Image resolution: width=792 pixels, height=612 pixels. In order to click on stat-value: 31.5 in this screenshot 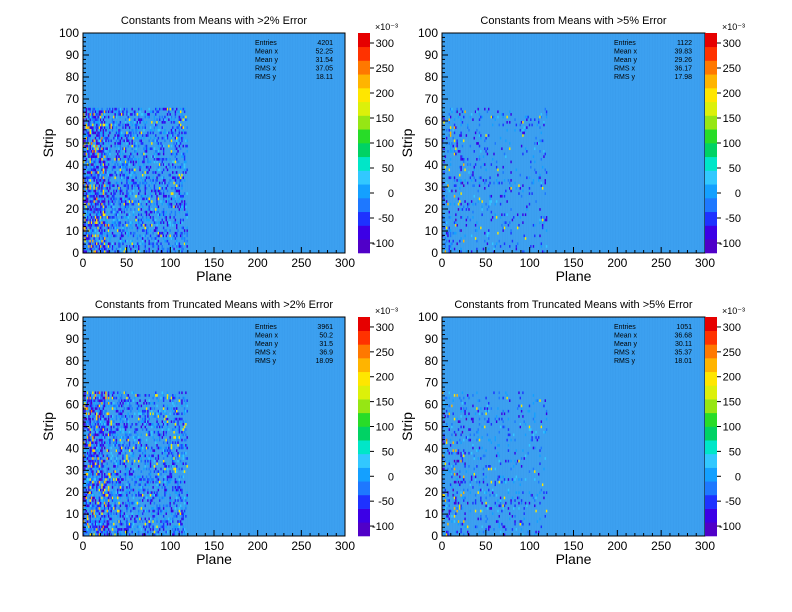, I will do `click(326, 344)`.